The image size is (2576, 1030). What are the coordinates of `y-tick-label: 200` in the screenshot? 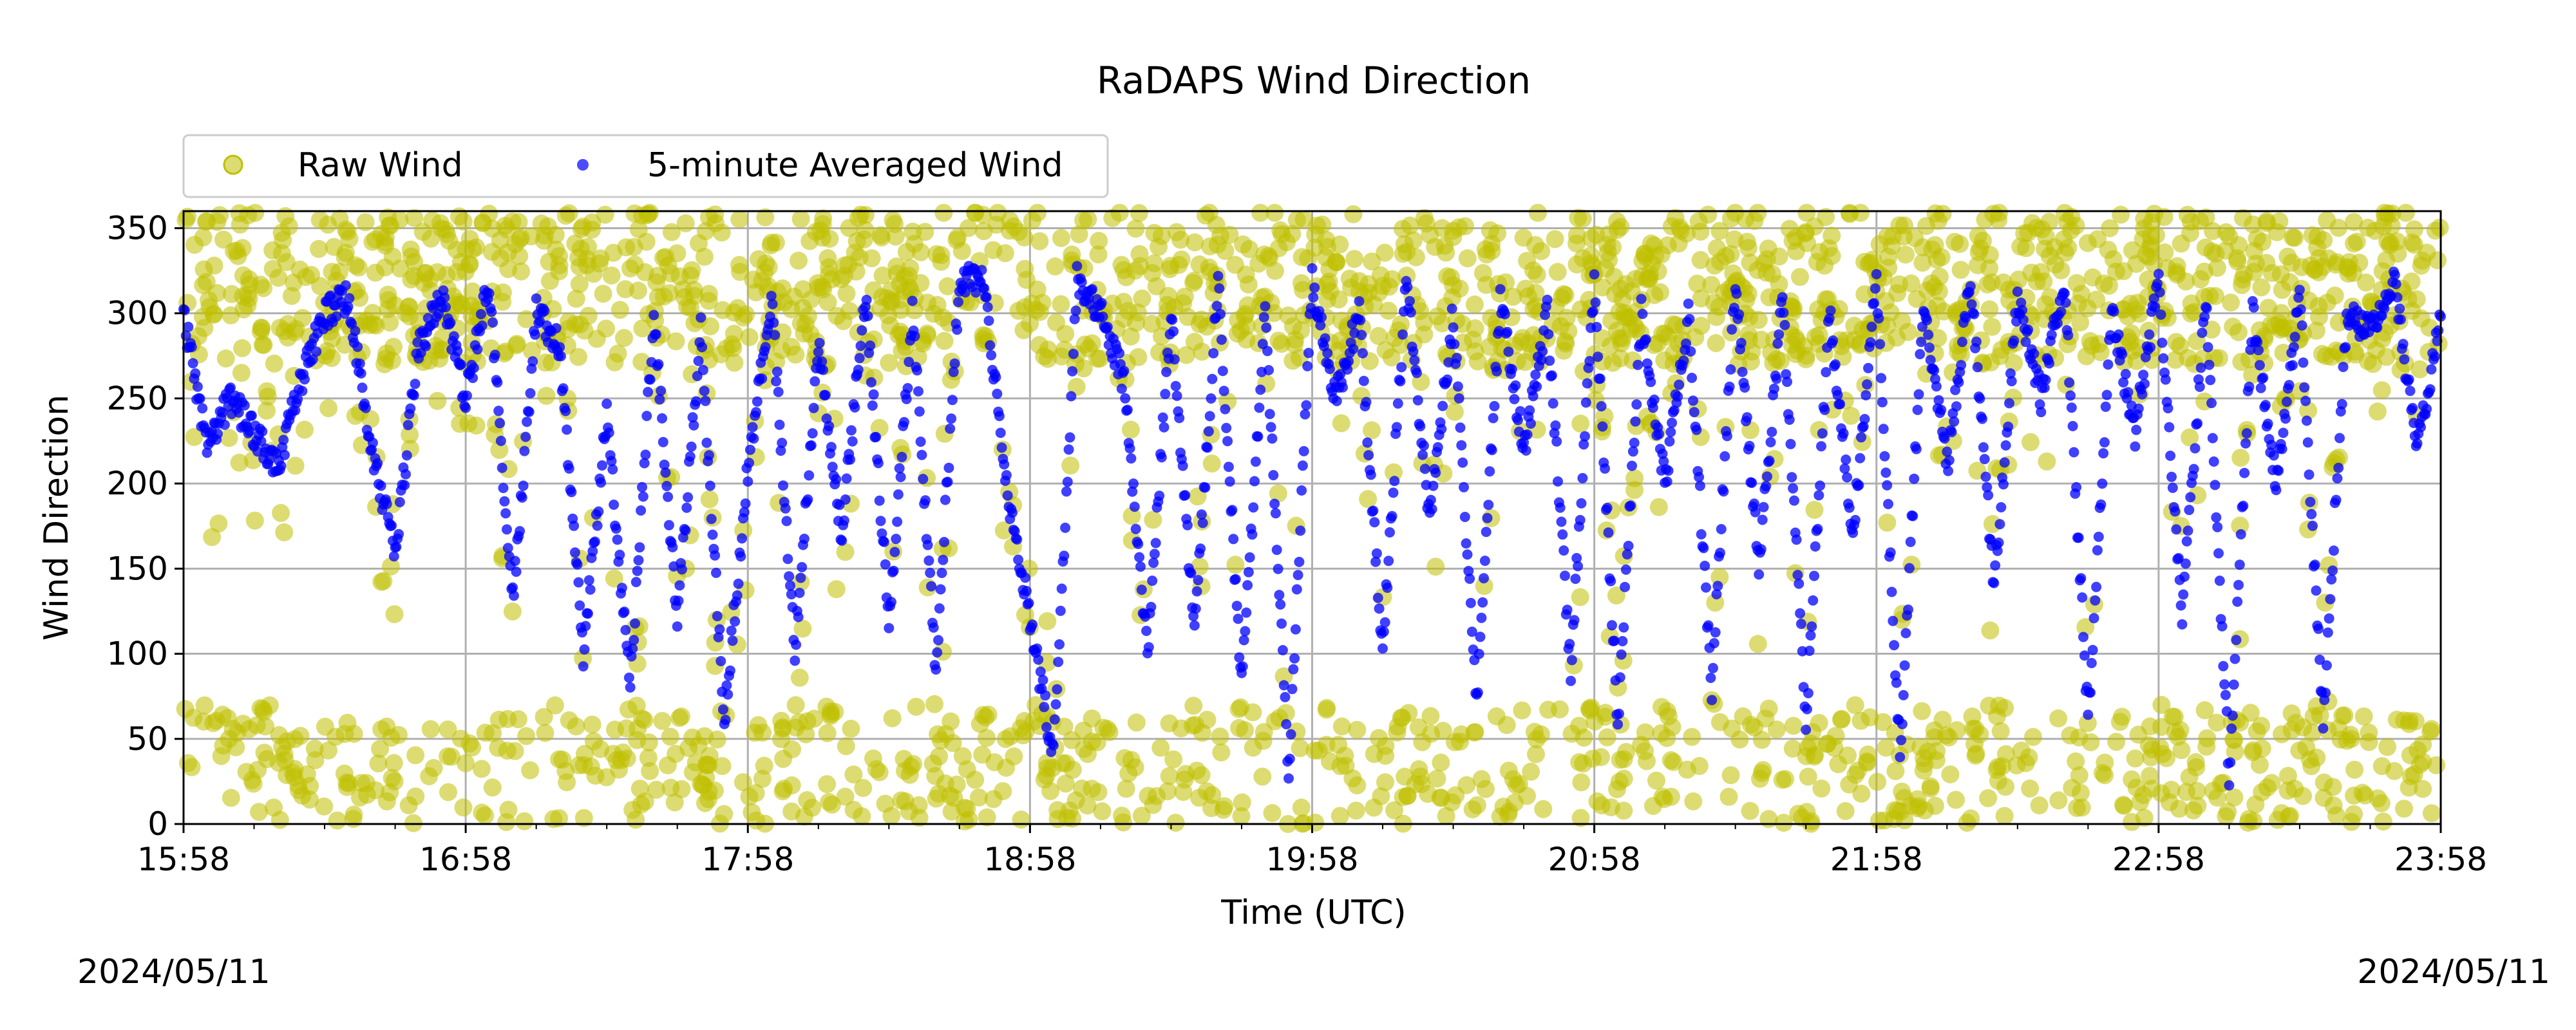 It's located at (137, 484).